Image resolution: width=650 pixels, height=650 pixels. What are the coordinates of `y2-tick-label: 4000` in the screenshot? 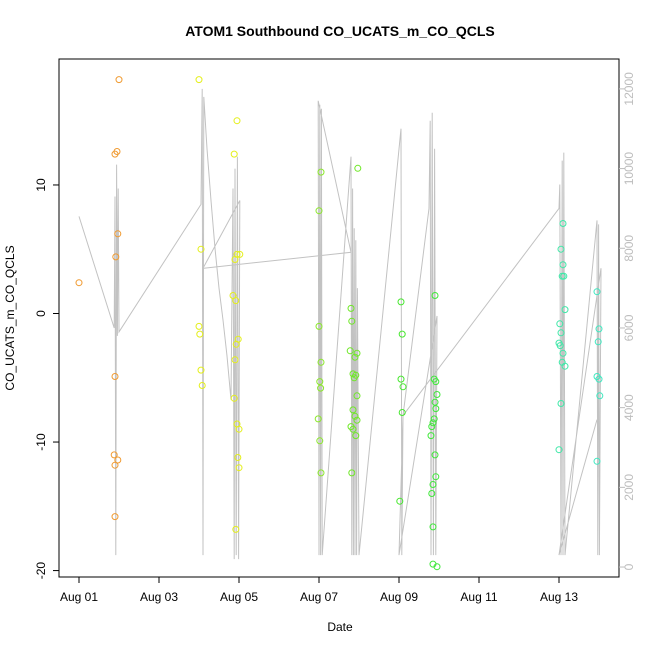 It's located at (629, 407).